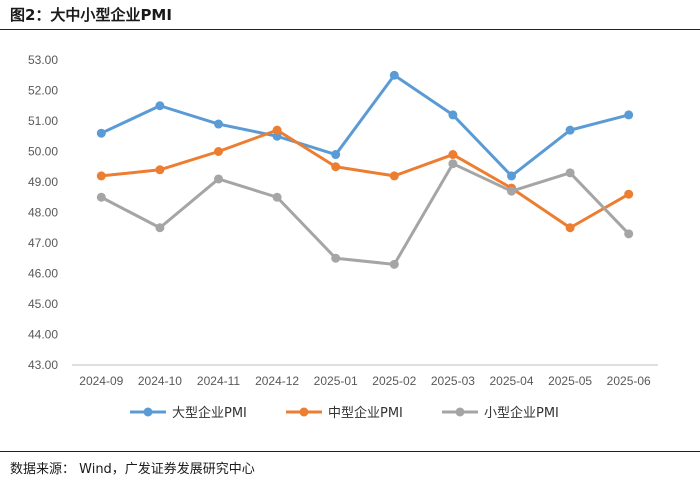  Describe the element at coordinates (336, 381) in the screenshot. I see `x-tick-label: 2025-01` at that location.